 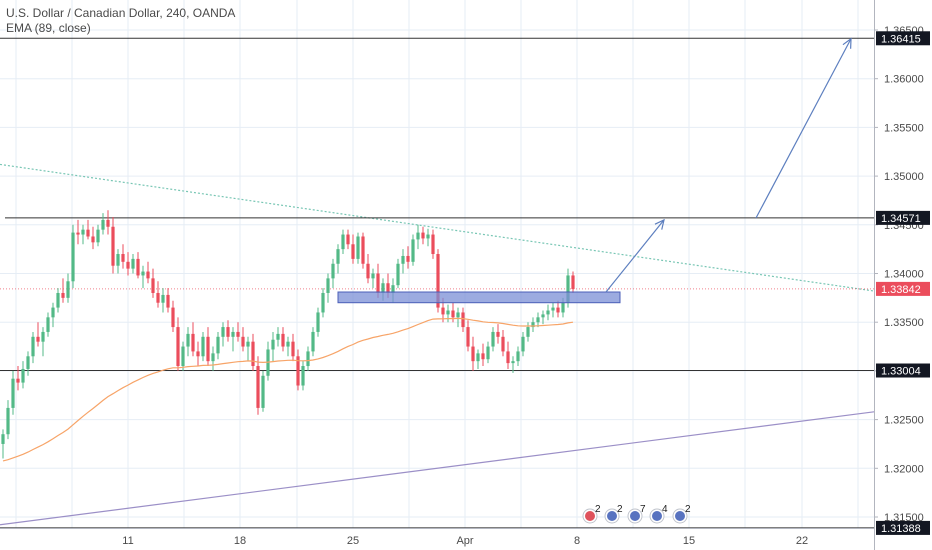 I want to click on price-tick-label: 1.34000, so click(x=904, y=275).